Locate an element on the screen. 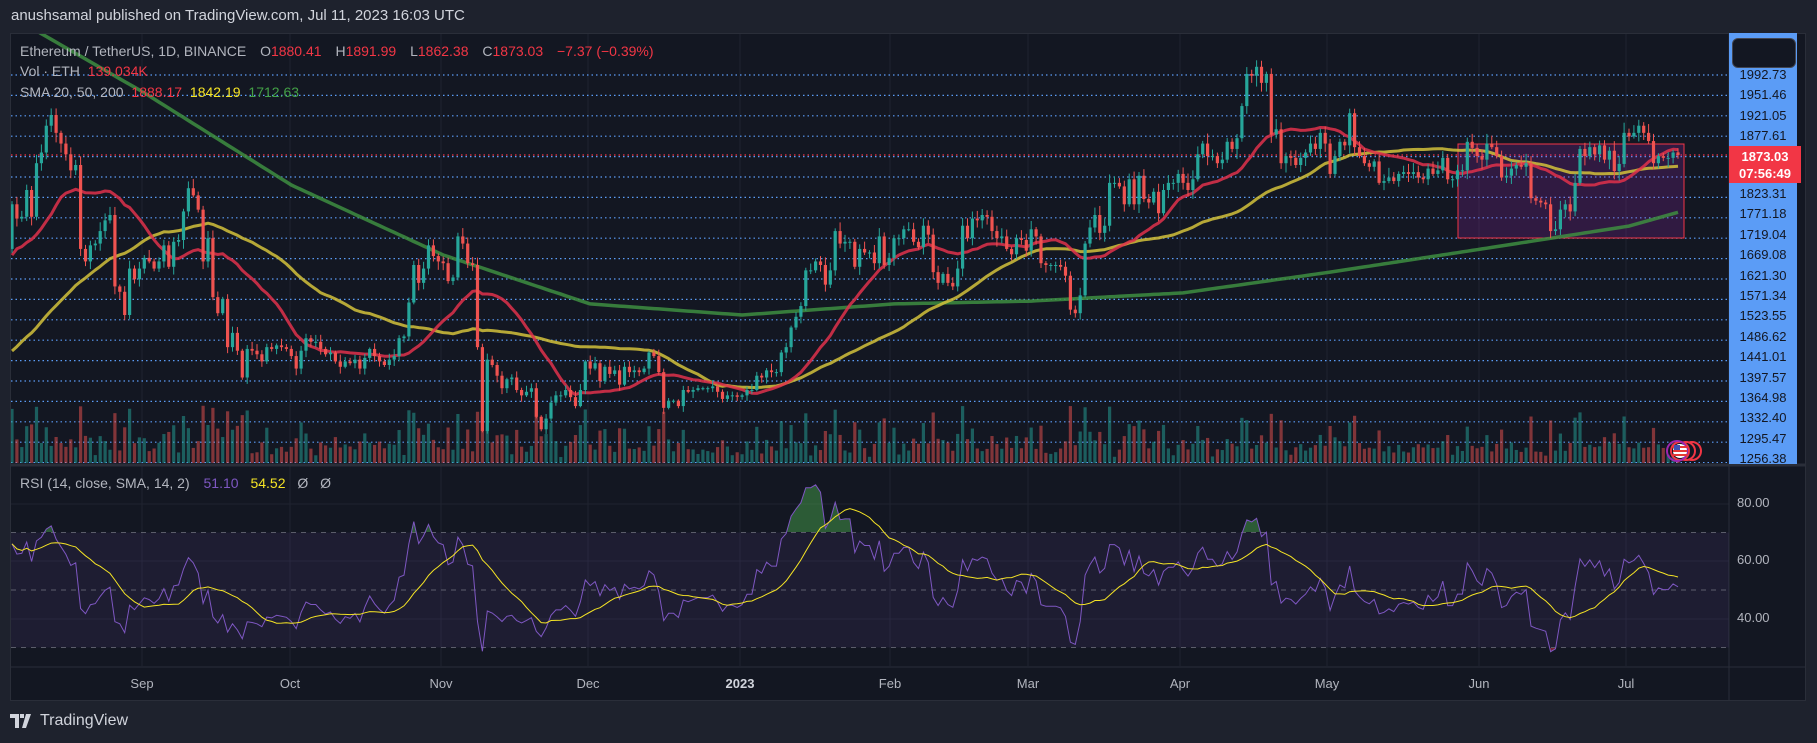  time-axis-label: Jul is located at coordinates (1626, 683).